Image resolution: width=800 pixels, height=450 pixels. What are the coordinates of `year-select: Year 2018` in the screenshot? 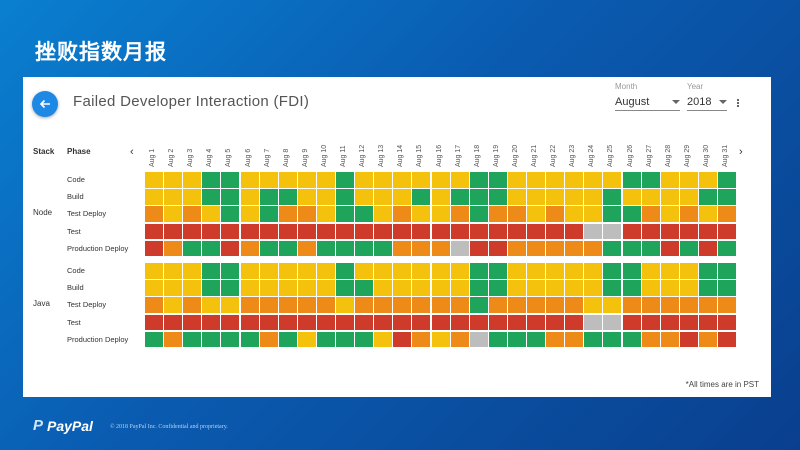 It's located at (707, 96).